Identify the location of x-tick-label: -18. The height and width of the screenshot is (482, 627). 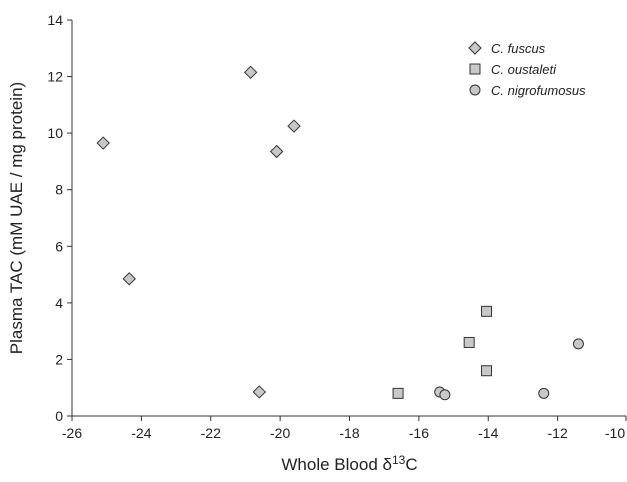
(349, 433).